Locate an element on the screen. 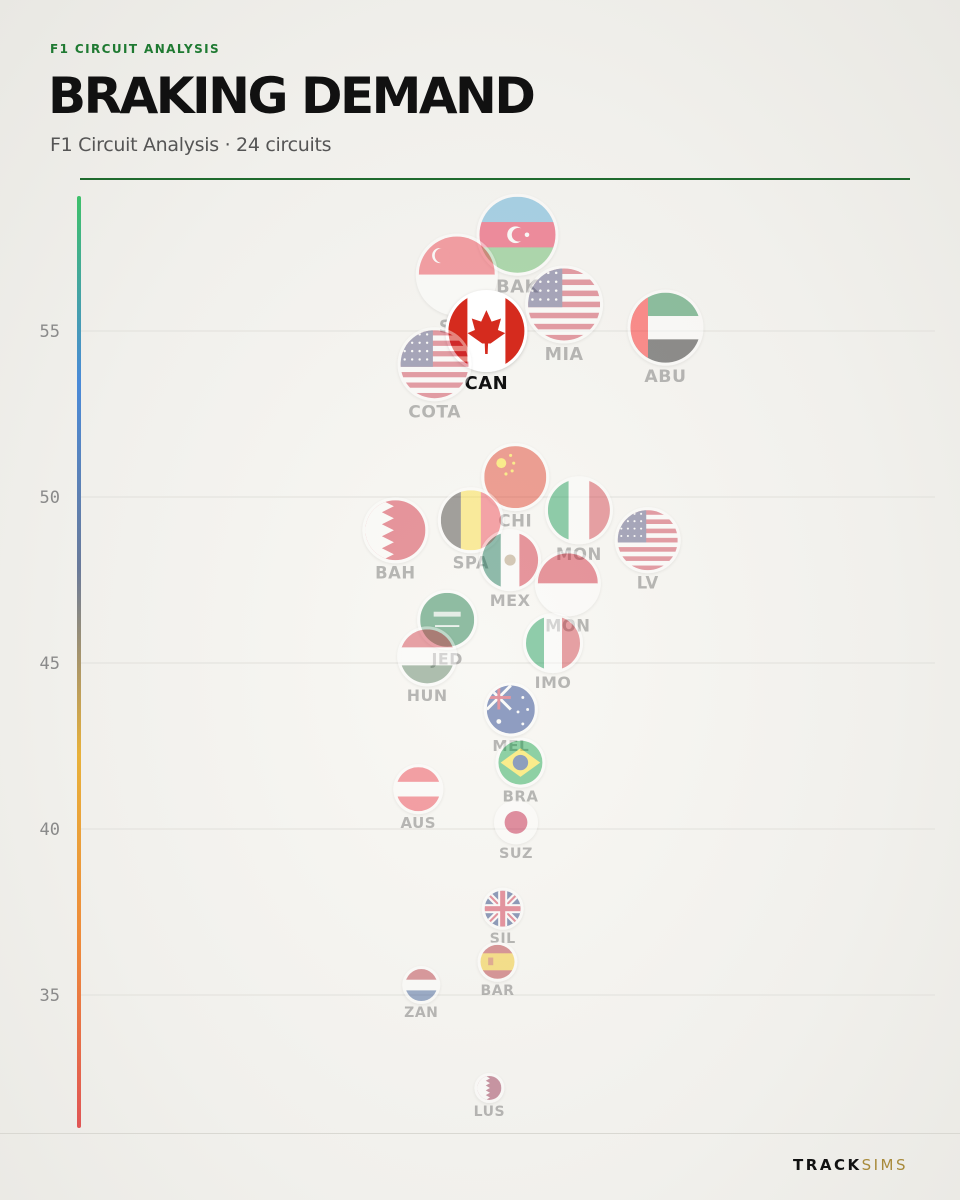  circuit-marker-cota: COTA is located at coordinates (434, 374).